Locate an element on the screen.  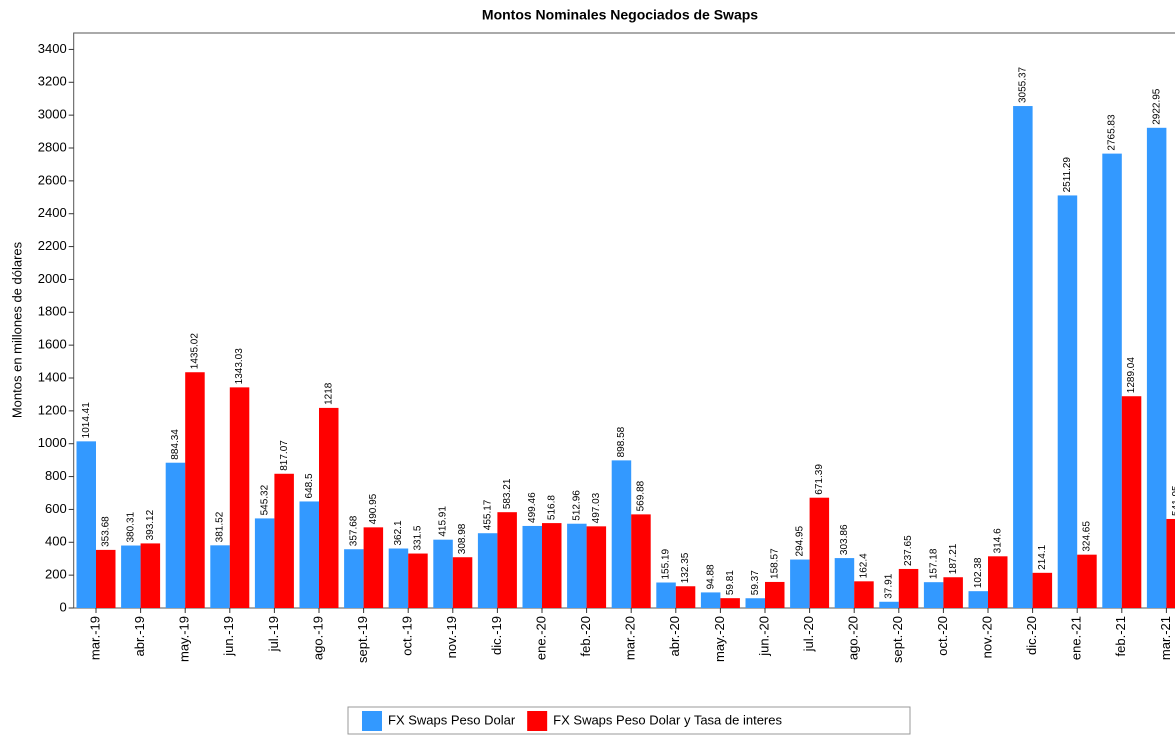
y-tick-label: 200 is located at coordinates (56, 574).